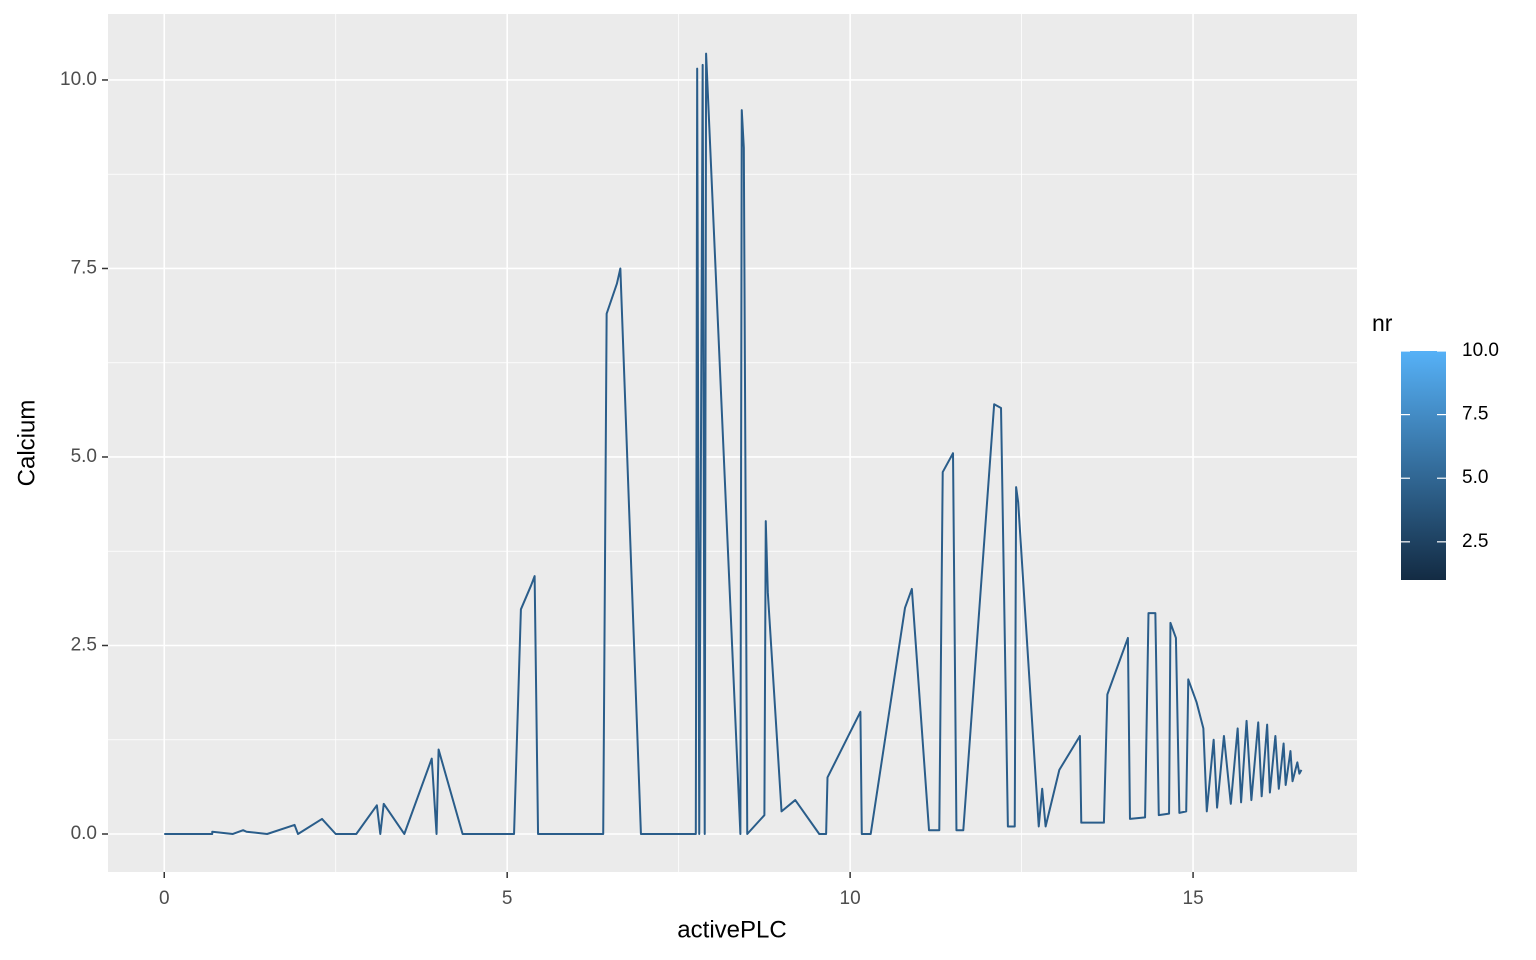 This screenshot has width=1536, height=960. I want to click on x-axis-title: activePLC, so click(731, 929).